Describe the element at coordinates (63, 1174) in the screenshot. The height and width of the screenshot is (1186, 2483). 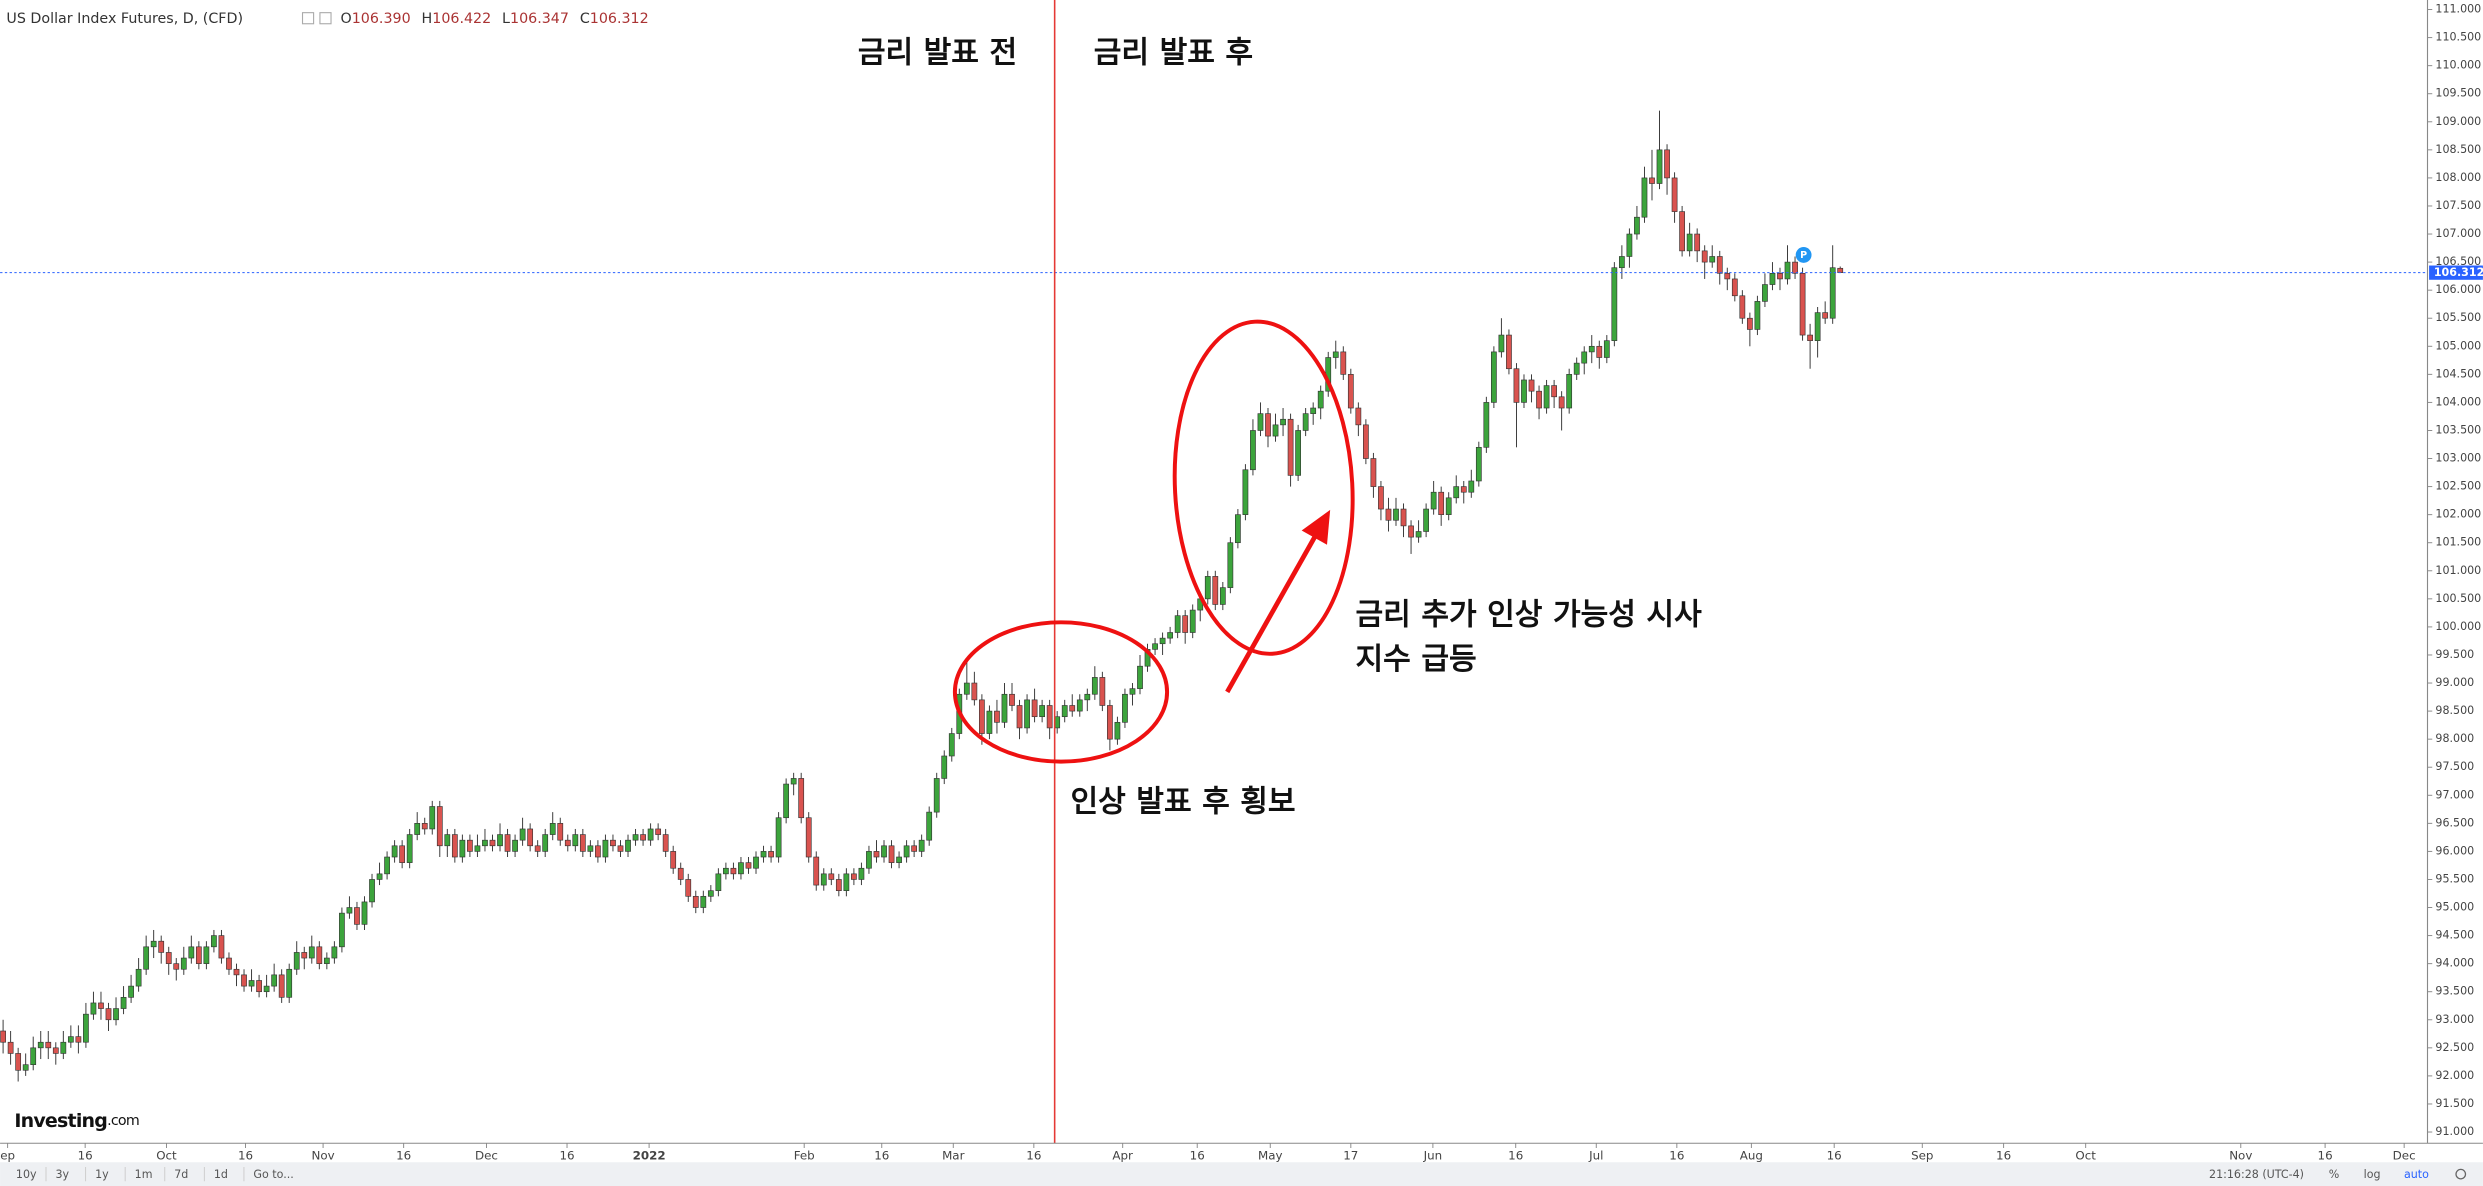
I see `range-button: 3y` at that location.